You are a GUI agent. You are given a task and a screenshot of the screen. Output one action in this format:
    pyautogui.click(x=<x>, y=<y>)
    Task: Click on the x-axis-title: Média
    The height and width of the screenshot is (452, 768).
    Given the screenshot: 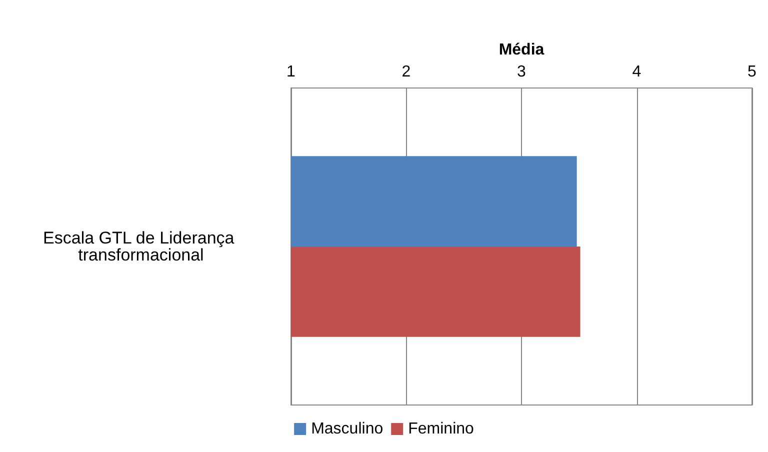 What is the action you would take?
    pyautogui.click(x=521, y=50)
    